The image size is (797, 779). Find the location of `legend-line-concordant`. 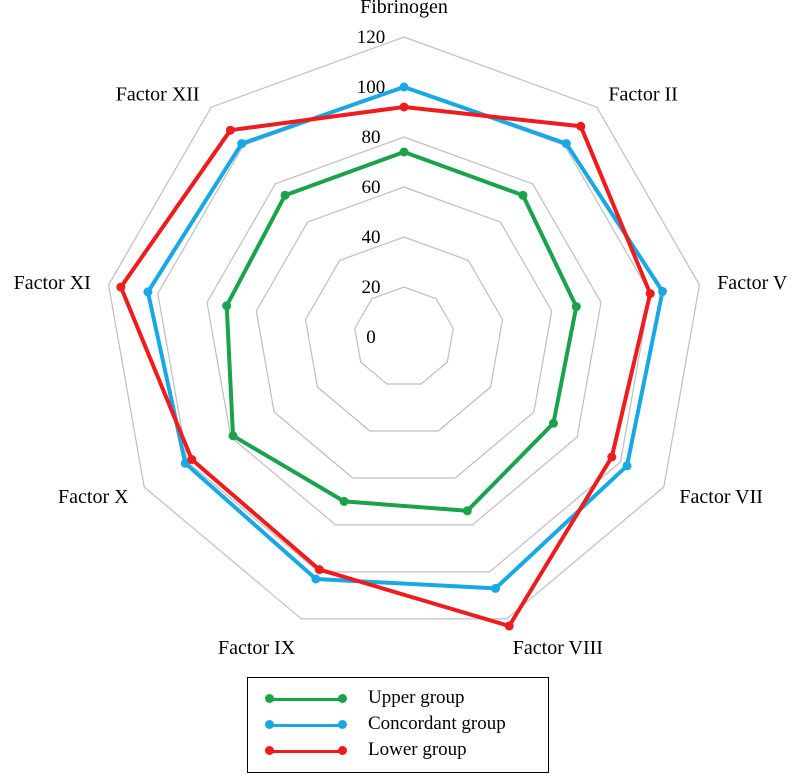

legend-line-concordant is located at coordinates (307, 725).